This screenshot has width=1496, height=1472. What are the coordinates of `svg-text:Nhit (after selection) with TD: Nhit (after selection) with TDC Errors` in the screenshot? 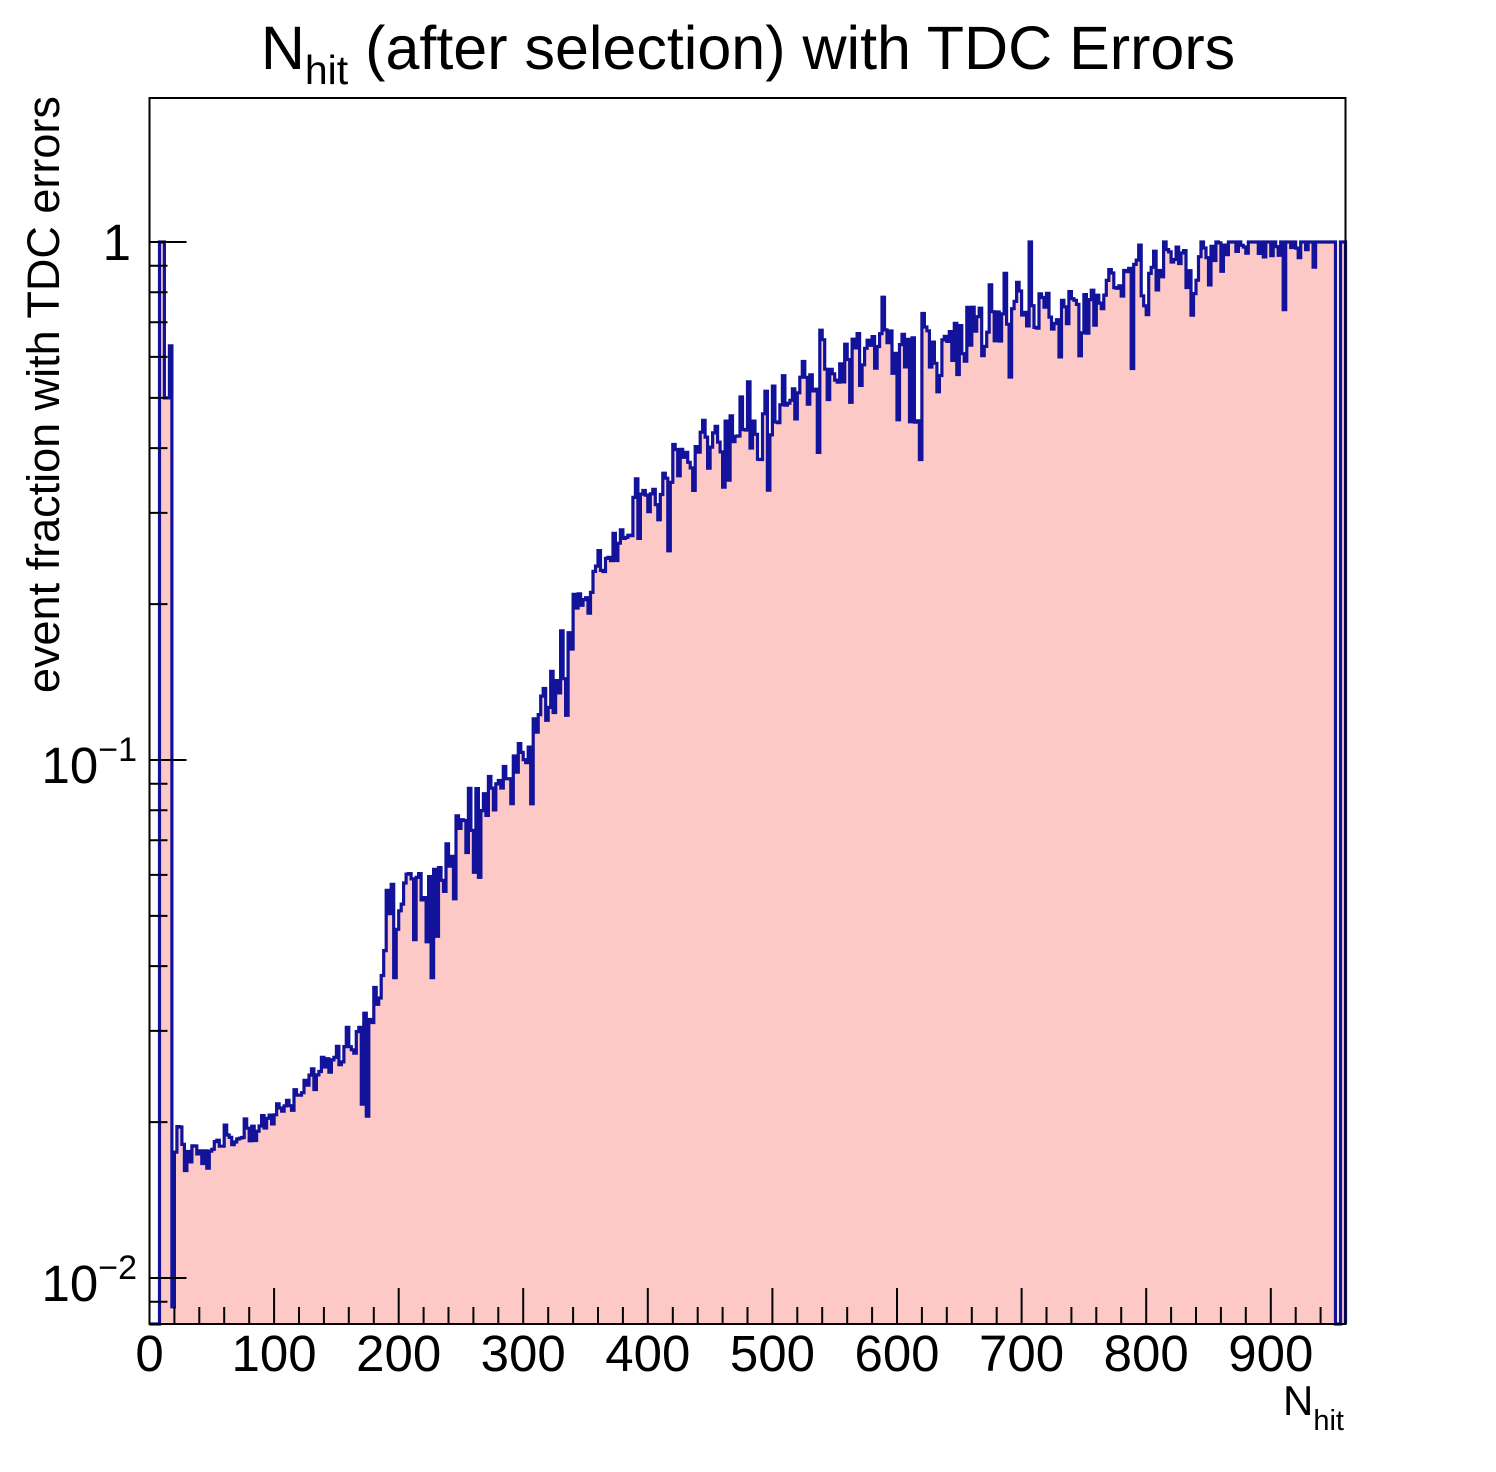 It's located at (748, 53).